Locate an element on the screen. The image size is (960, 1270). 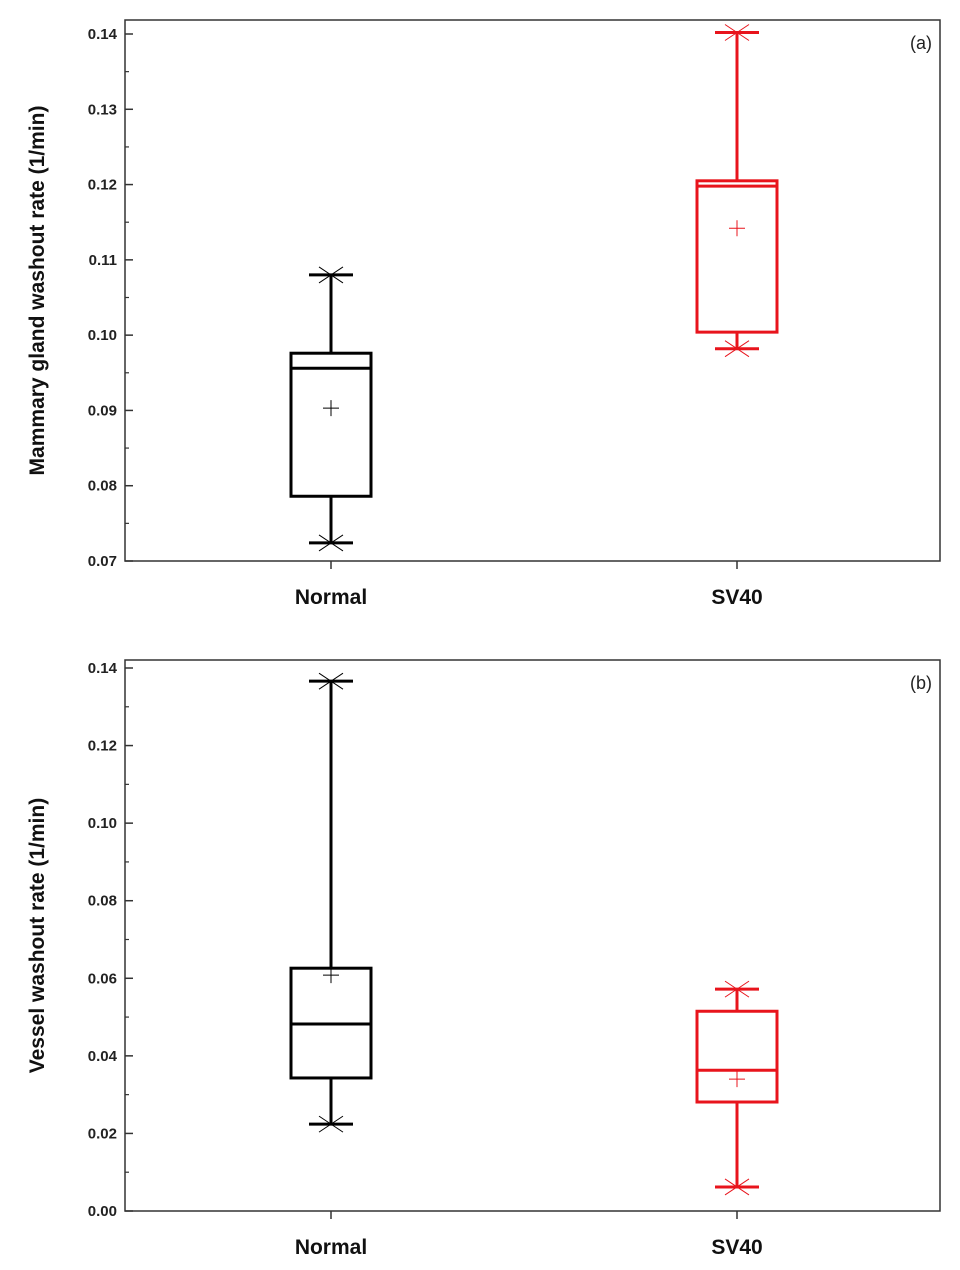
y-axis-label: Vessel washout rate (1/min) is located at coordinates (37, 935).